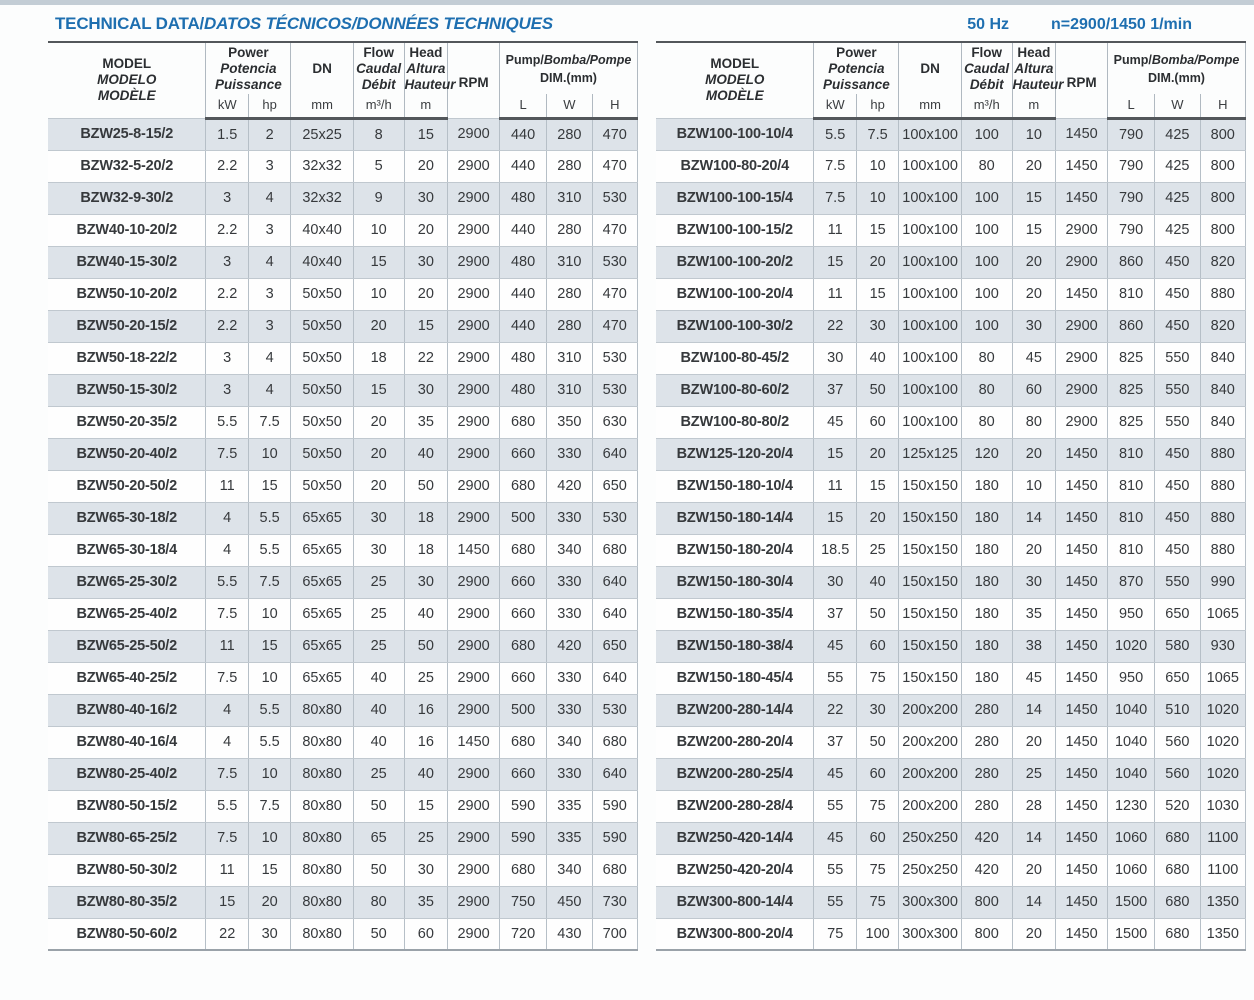 The height and width of the screenshot is (1000, 1254). Describe the element at coordinates (426, 262) in the screenshot. I see `value-cell: 30` at that location.